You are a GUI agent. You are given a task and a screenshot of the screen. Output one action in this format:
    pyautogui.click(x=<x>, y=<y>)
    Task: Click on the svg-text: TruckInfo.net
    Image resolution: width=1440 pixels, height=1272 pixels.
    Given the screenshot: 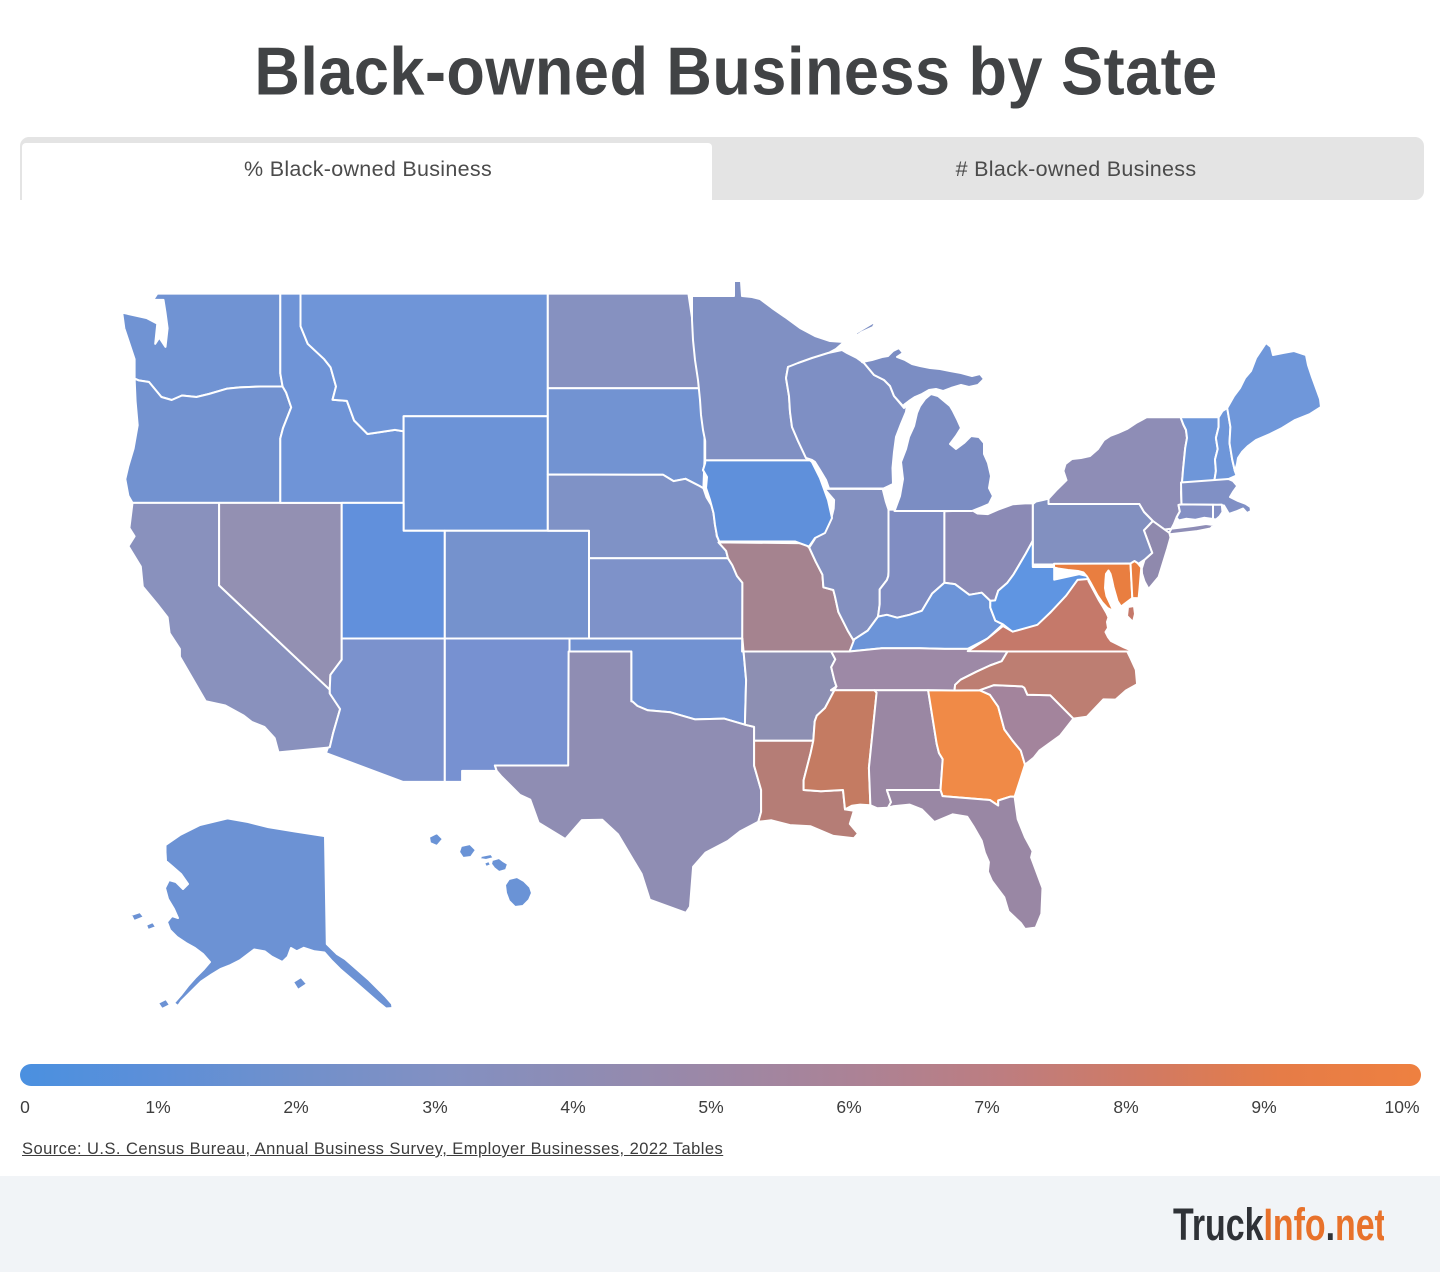 What is the action you would take?
    pyautogui.click(x=1278, y=1224)
    